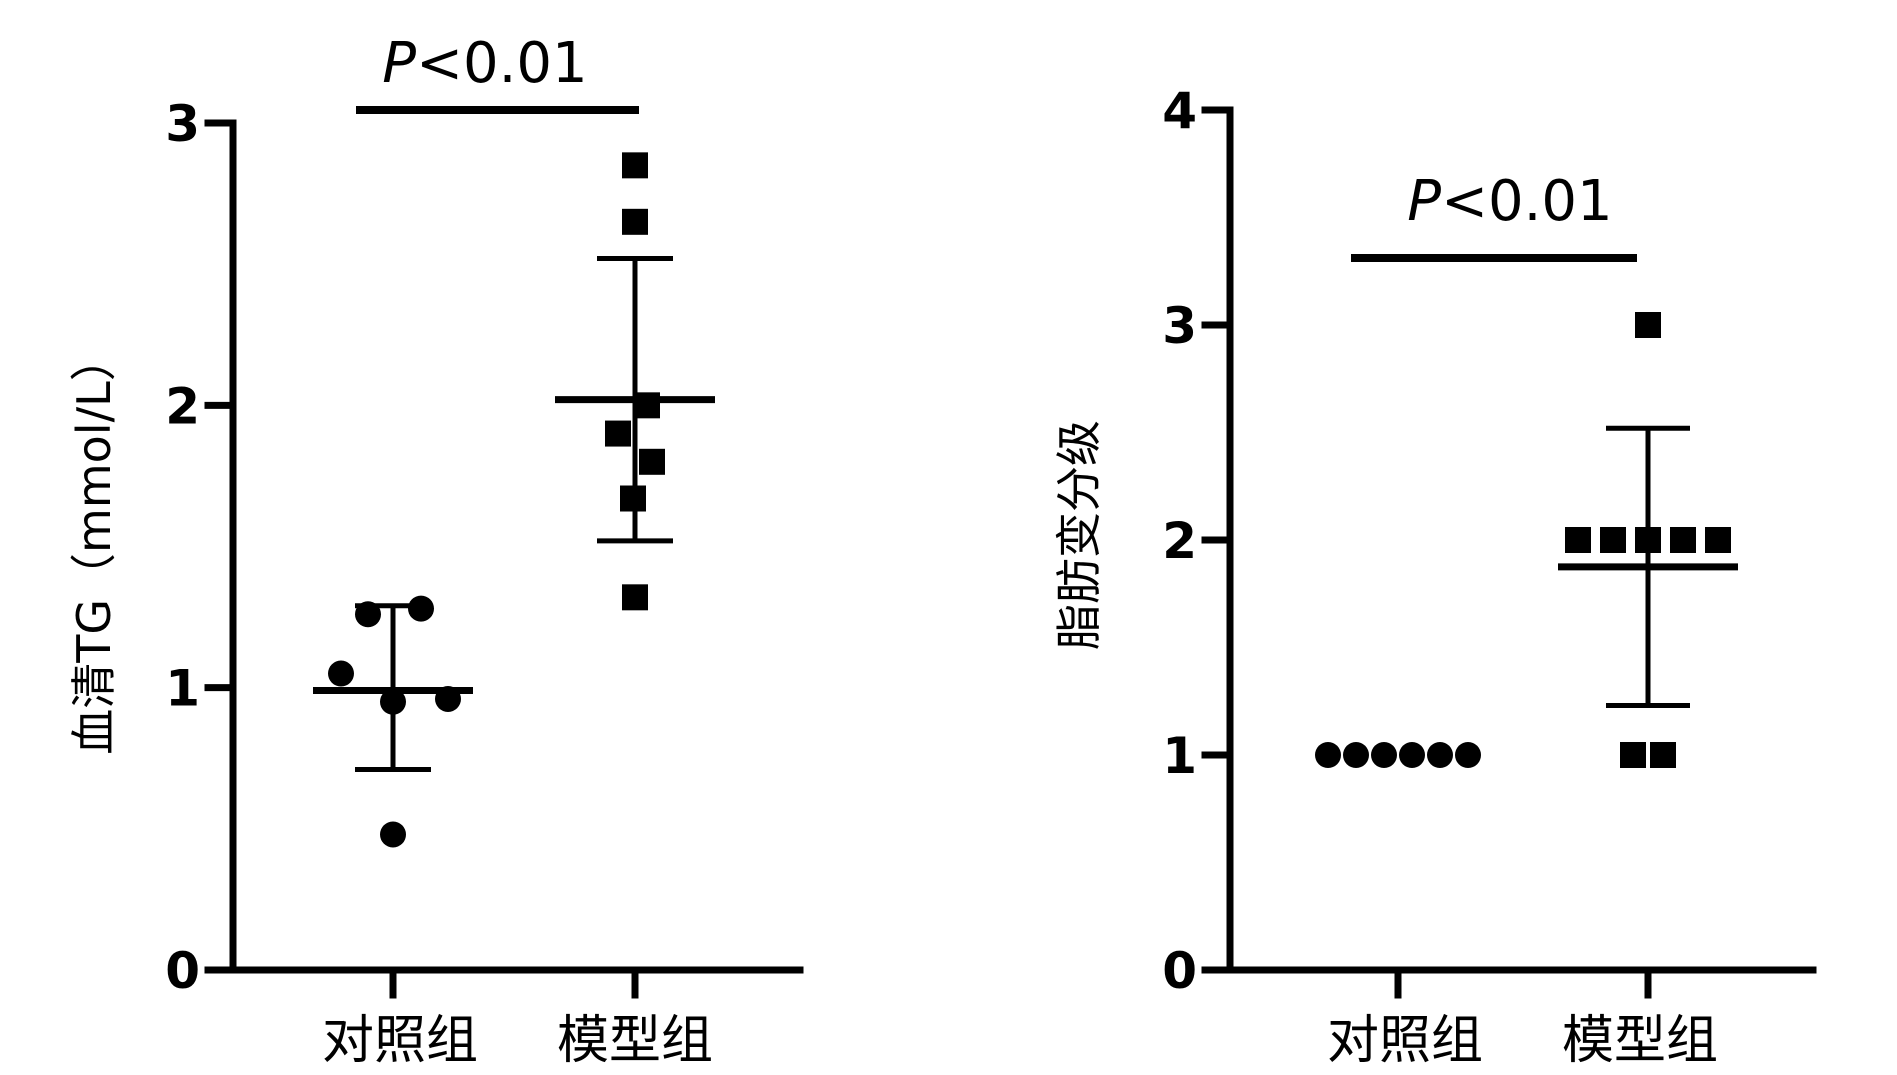 This screenshot has width=1897, height=1075. I want to click on y-axis-label: 脂肪变分级, so click(1079, 535).